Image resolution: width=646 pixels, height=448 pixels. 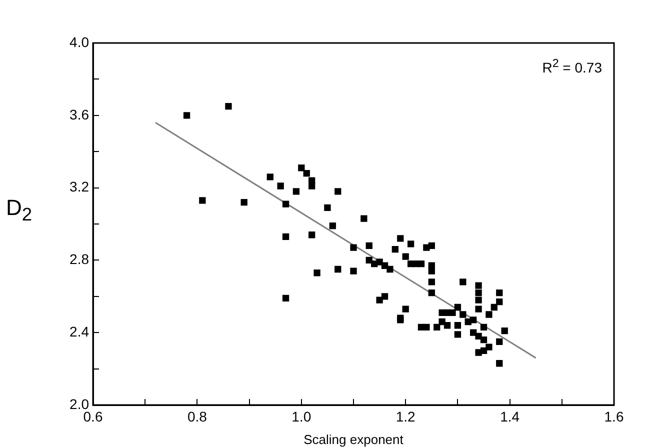 What do you see at coordinates (406, 416) in the screenshot?
I see `x-tick-label: 1.2` at bounding box center [406, 416].